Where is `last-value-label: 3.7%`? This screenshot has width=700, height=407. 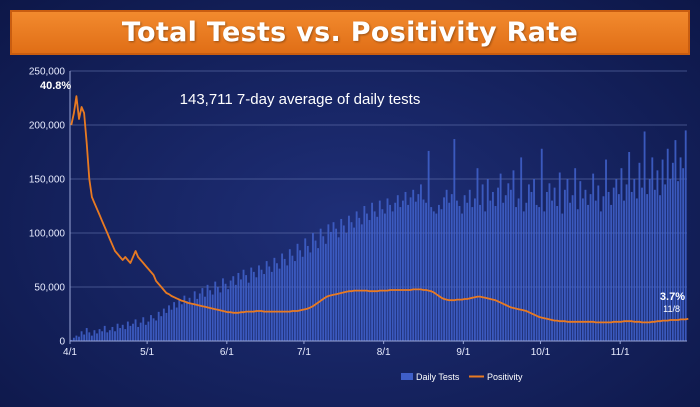 last-value-label: 3.7% is located at coordinates (672, 297).